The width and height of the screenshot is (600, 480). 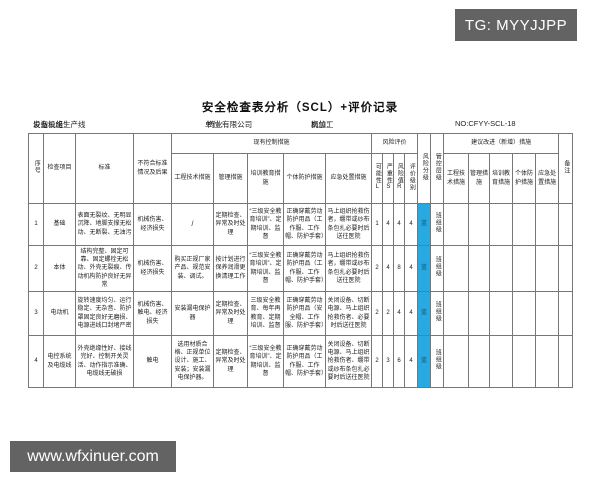 I want to click on cell-seq: 4, so click(x=36, y=361).